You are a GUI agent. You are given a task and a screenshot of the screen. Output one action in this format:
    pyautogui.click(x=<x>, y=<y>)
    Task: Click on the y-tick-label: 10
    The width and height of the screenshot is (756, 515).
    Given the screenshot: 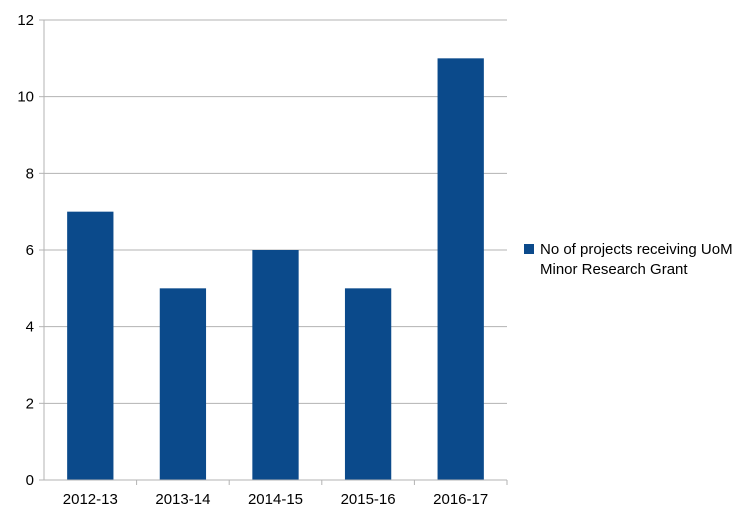 What is the action you would take?
    pyautogui.click(x=25, y=97)
    